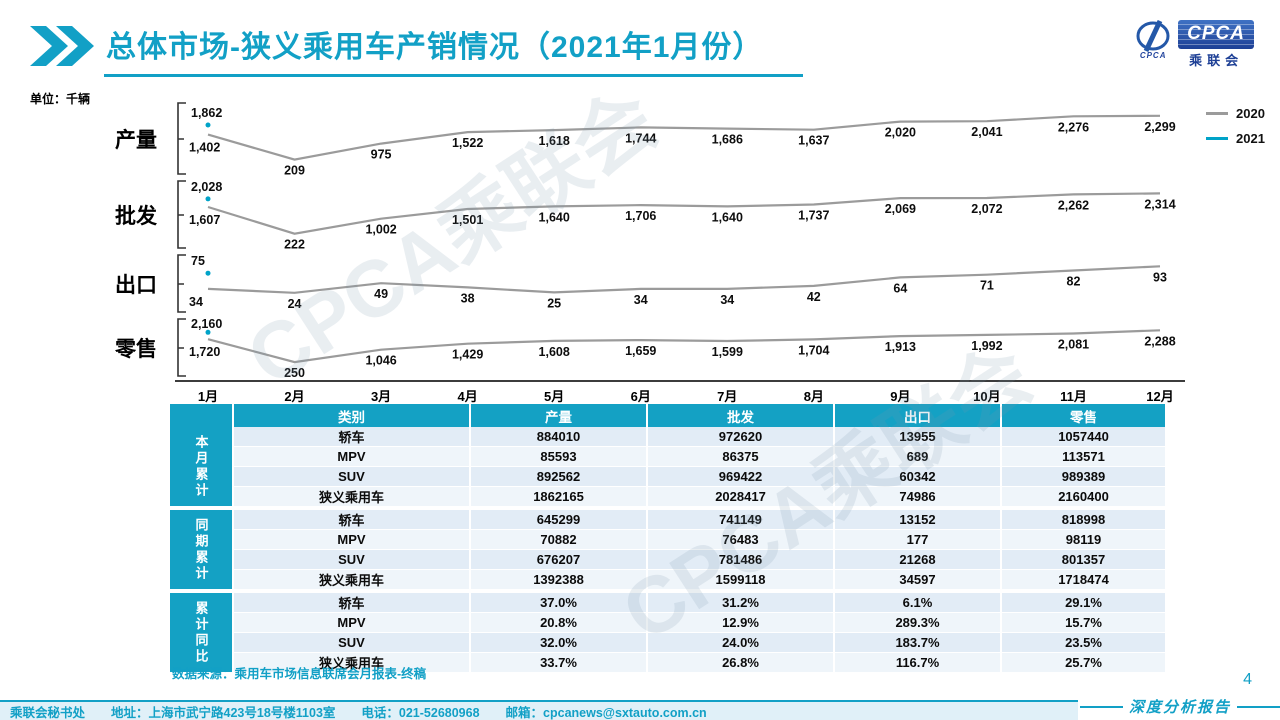 The width and height of the screenshot is (1280, 720). Describe the element at coordinates (467, 143) in the screenshot. I see `data-label-2020: 1,522` at that location.